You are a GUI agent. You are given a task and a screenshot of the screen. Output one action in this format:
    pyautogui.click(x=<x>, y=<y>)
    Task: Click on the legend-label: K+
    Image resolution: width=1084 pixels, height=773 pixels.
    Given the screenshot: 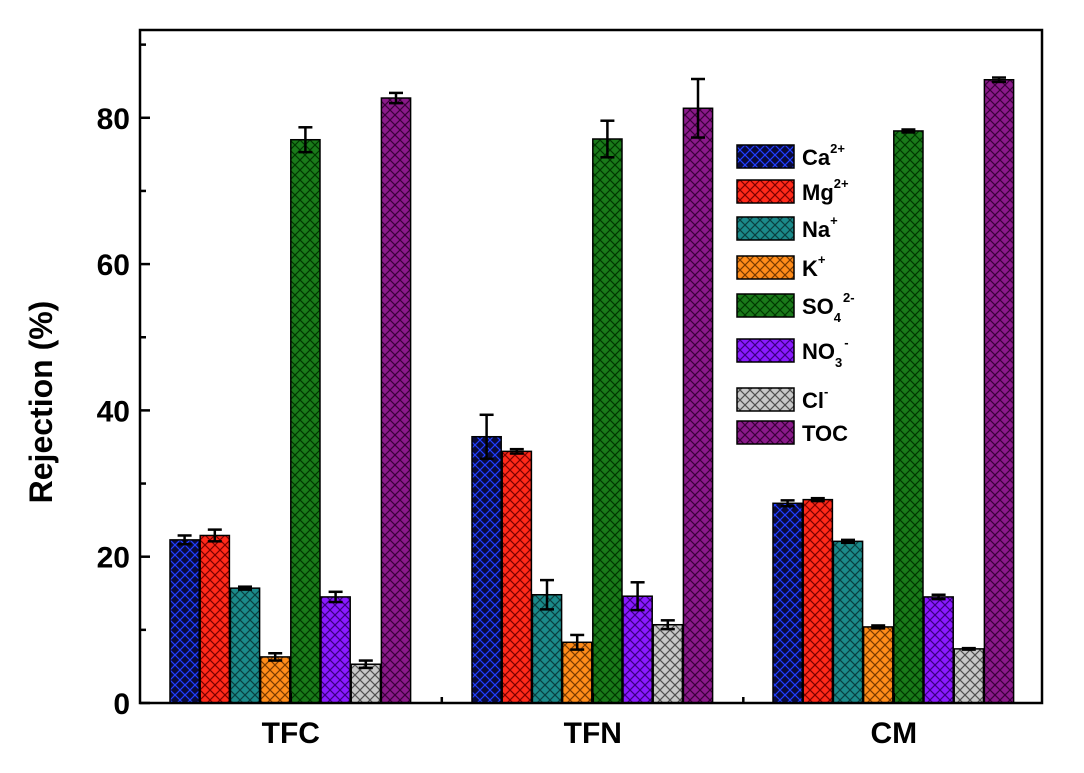 What is the action you would take?
    pyautogui.click(x=814, y=266)
    